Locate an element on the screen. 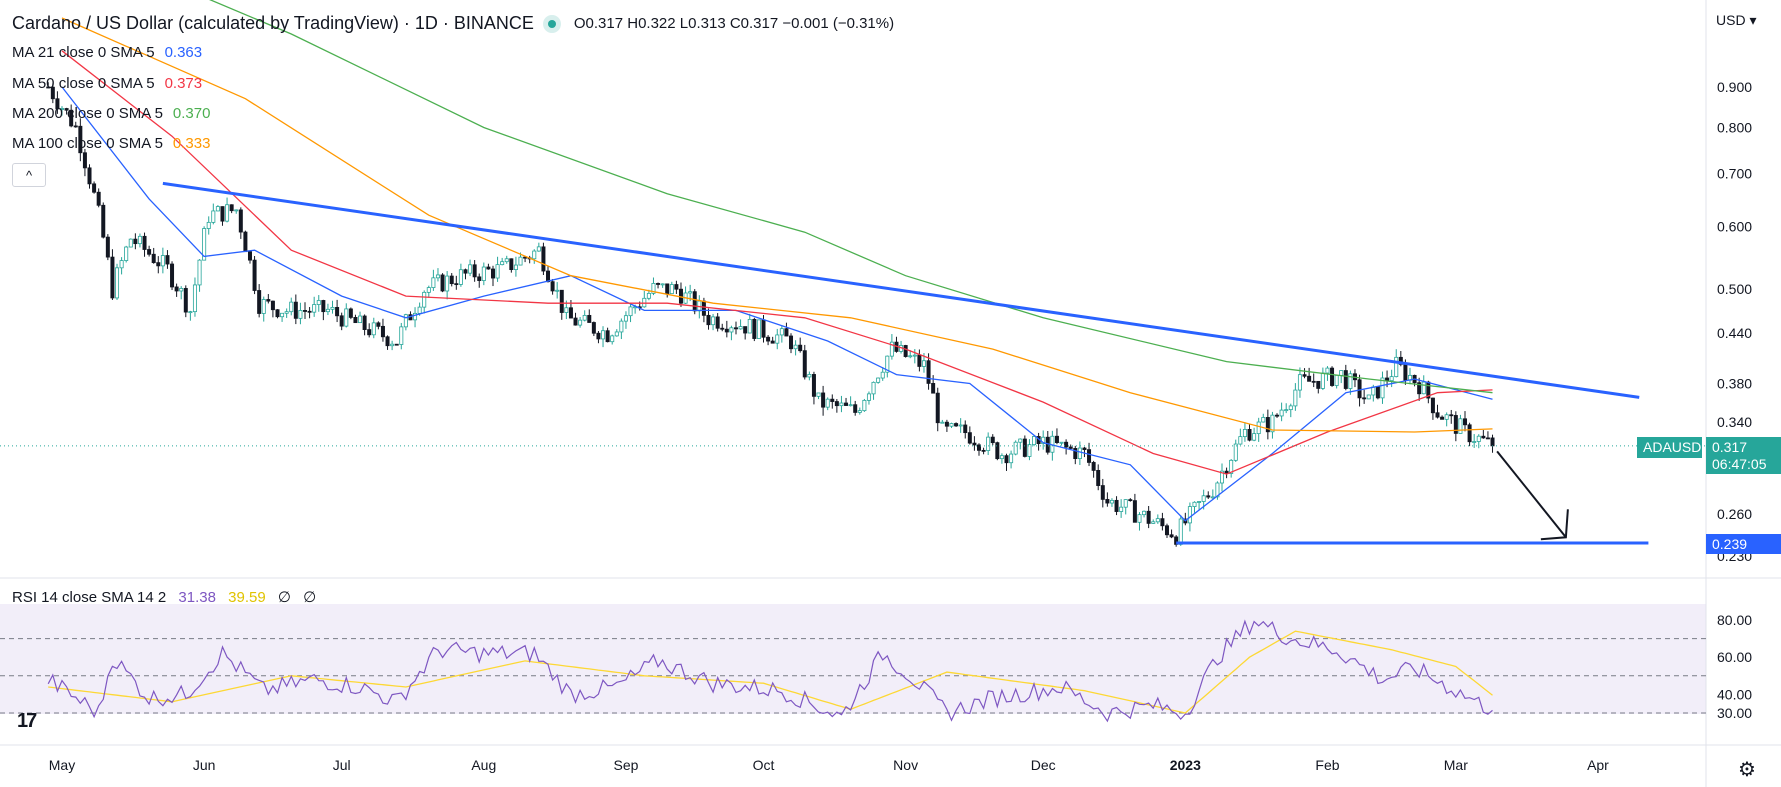  tradingview-logo-icon: 17 is located at coordinates (27, 721).